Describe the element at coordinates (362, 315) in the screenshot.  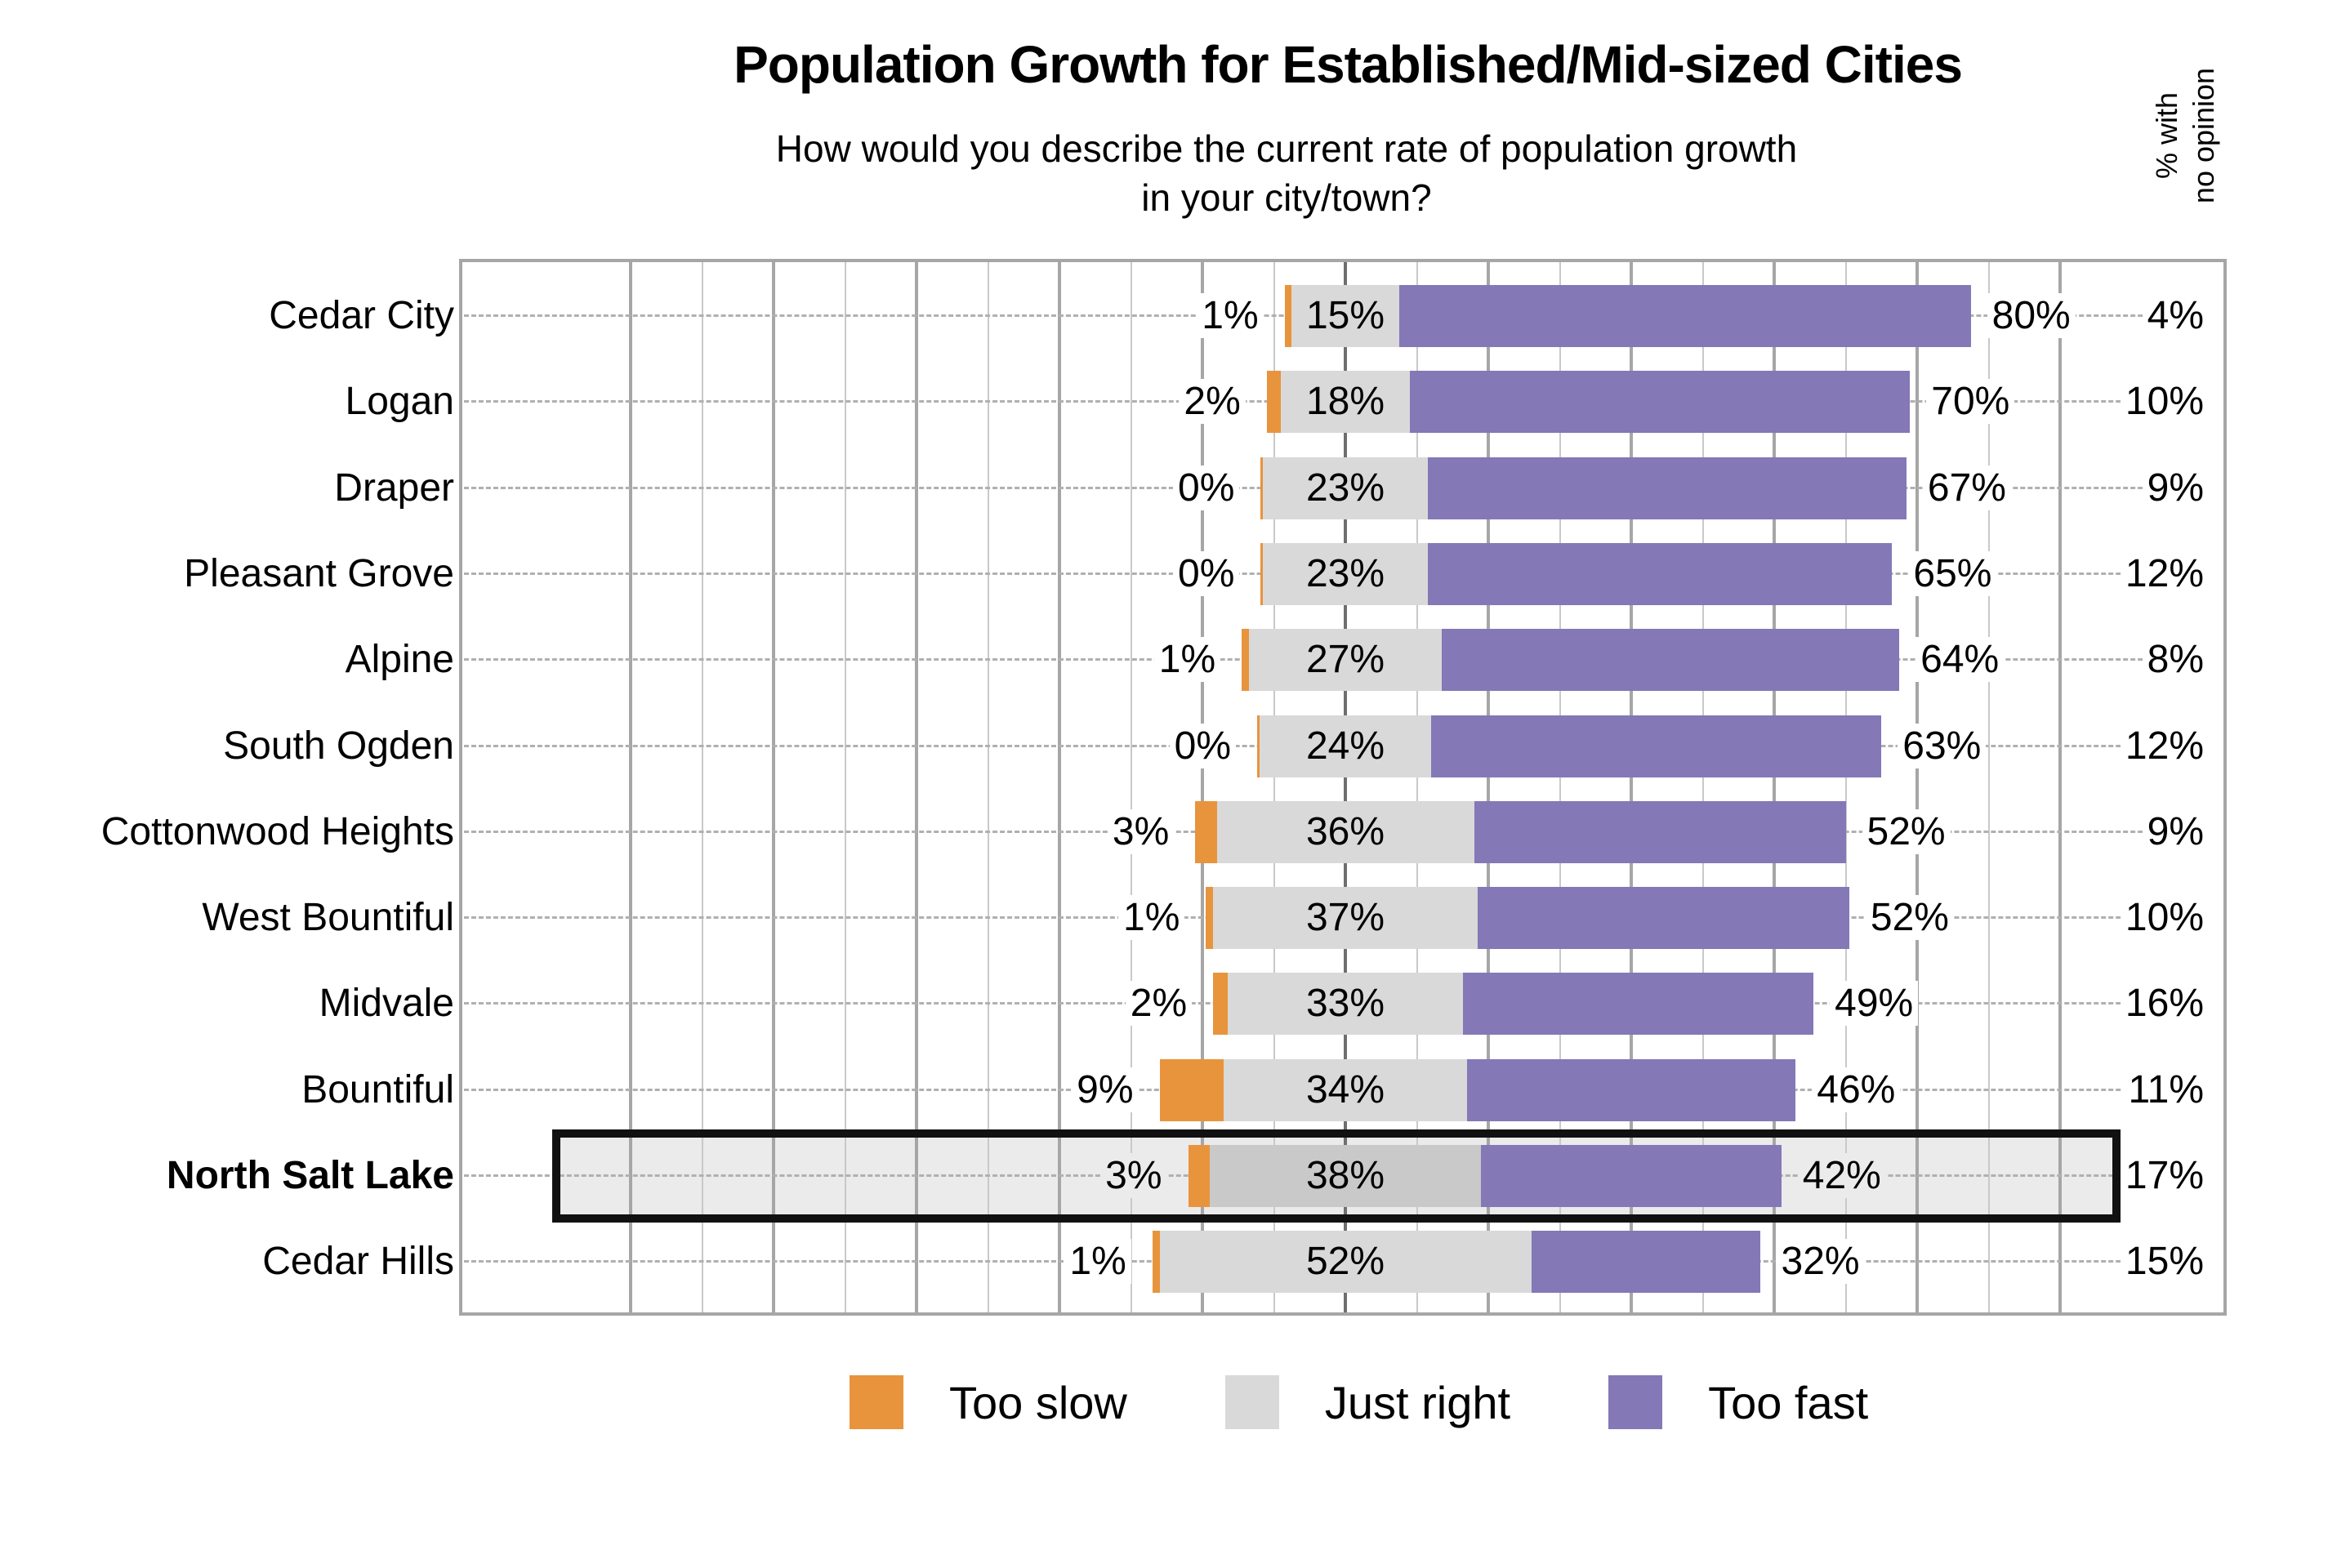
I see `city-label: Cedar City` at that location.